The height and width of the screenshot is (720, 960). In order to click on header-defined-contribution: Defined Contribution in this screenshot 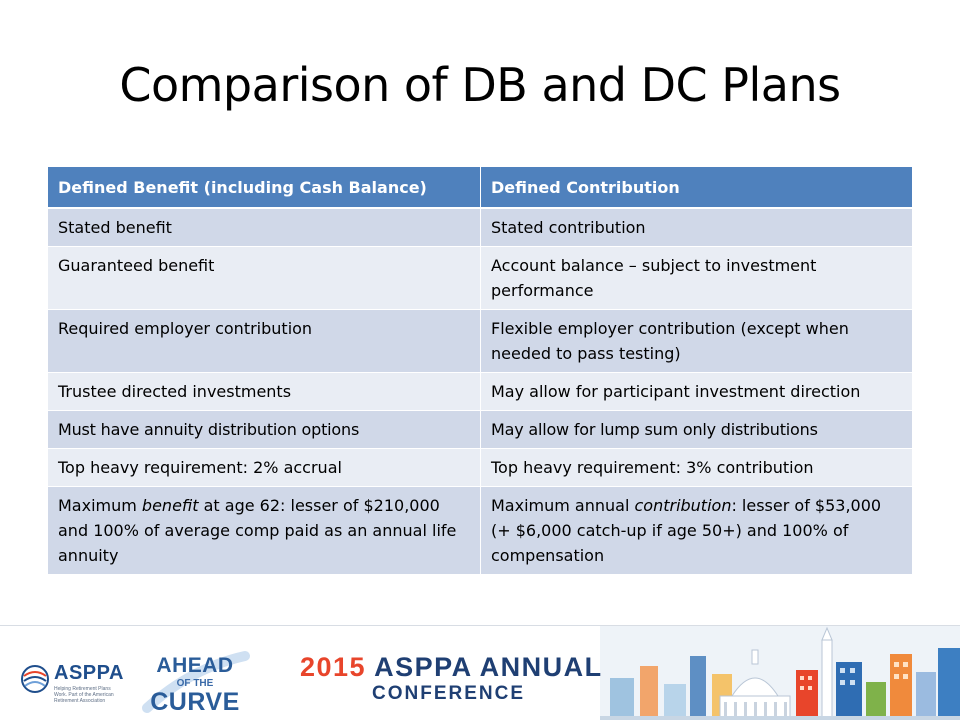, I will do `click(696, 188)`.